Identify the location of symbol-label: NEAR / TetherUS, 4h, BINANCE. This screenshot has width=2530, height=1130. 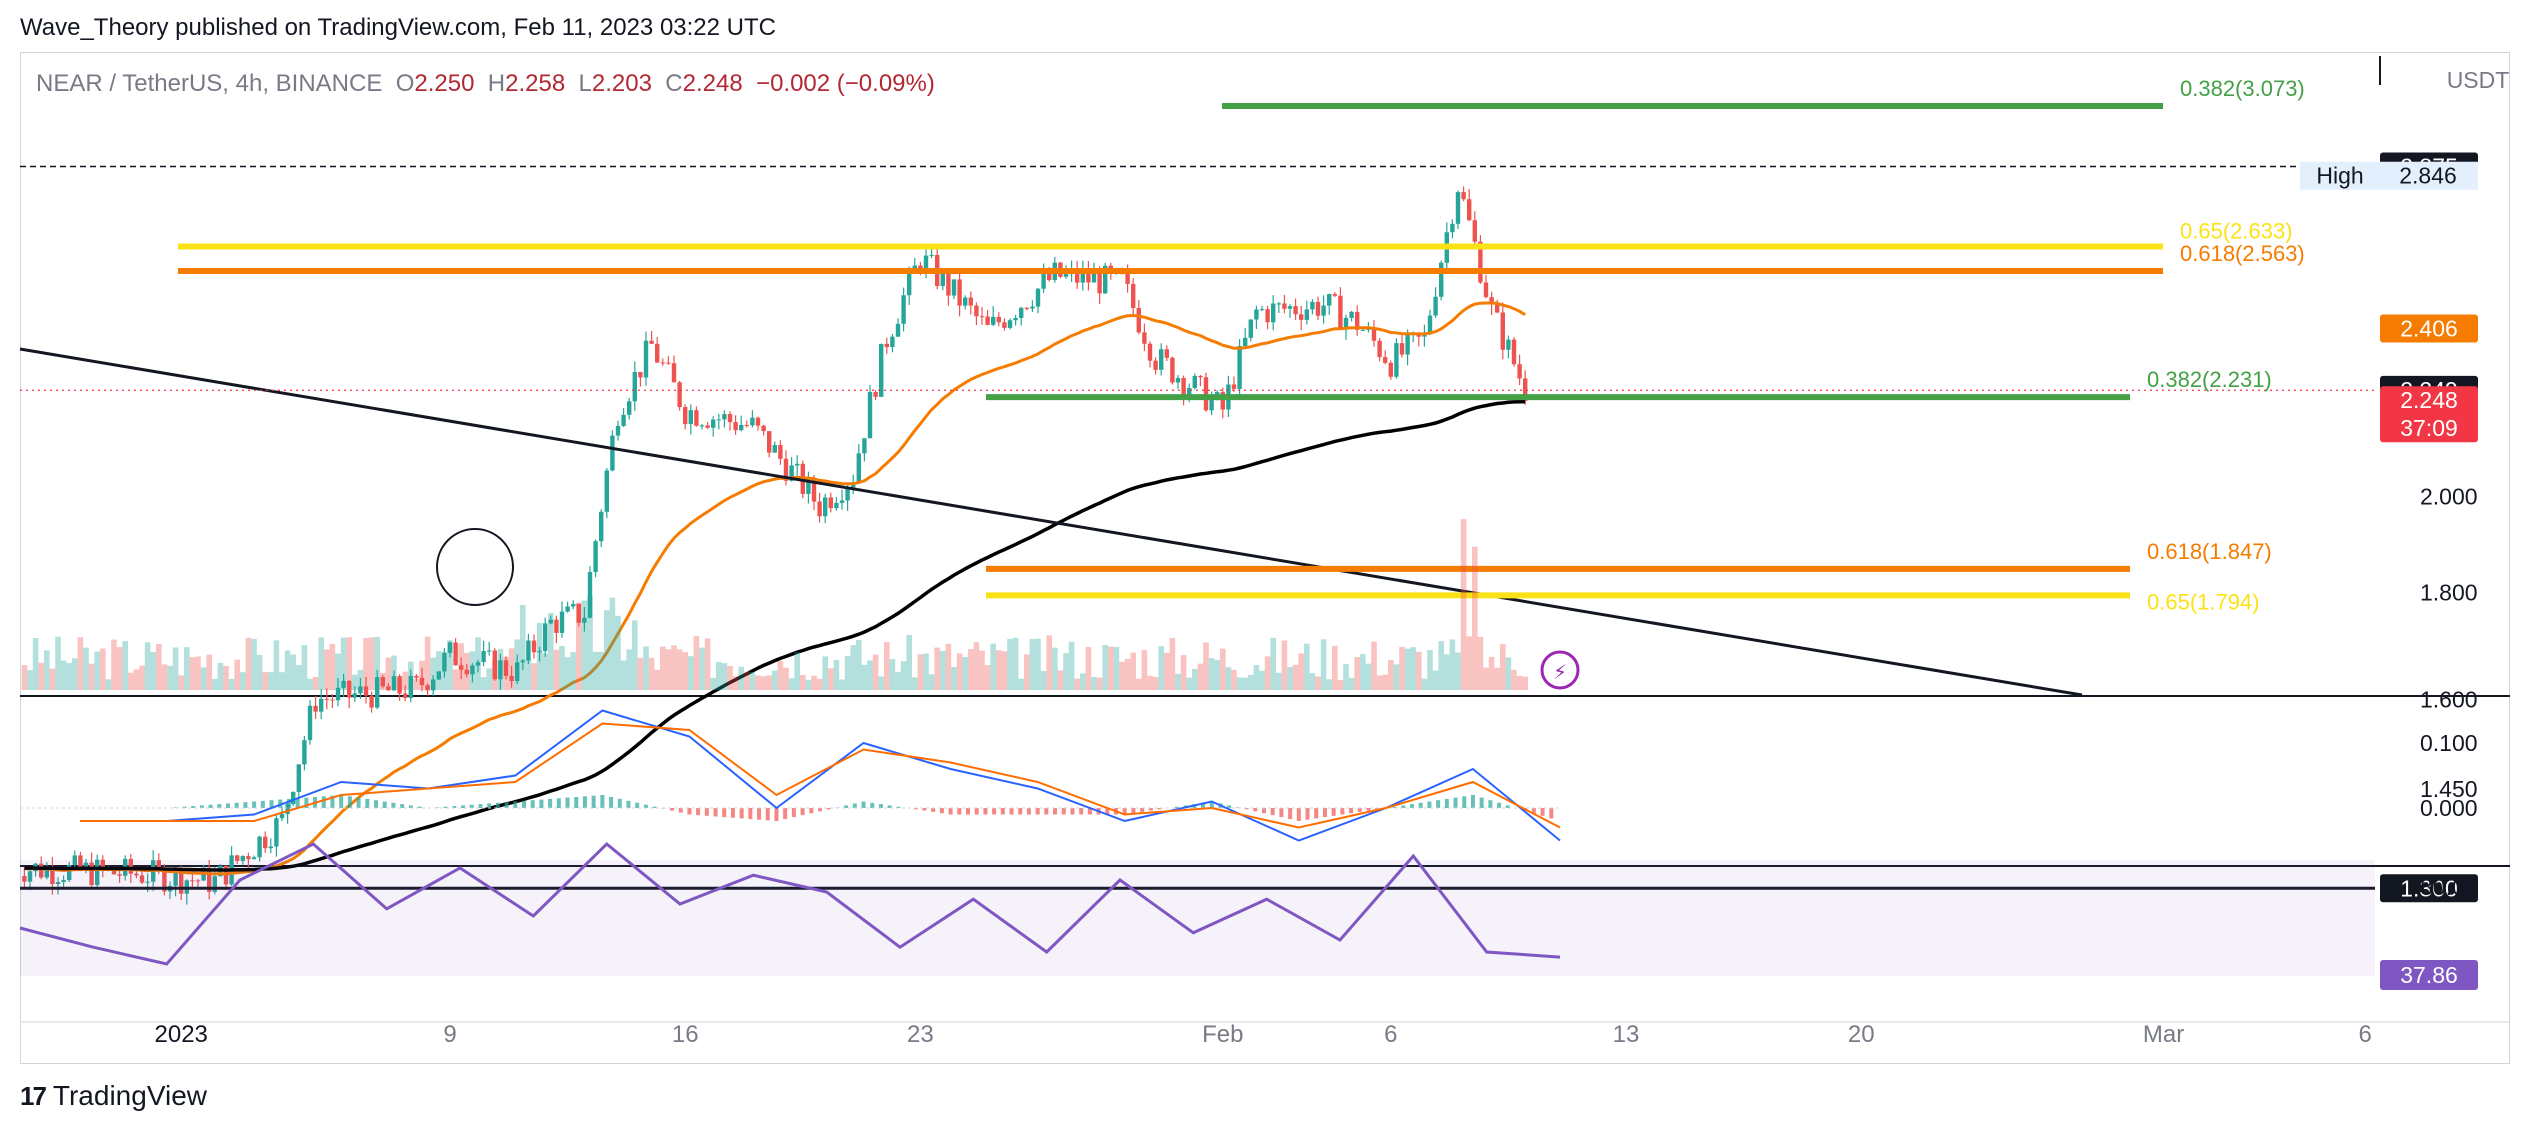
(209, 83).